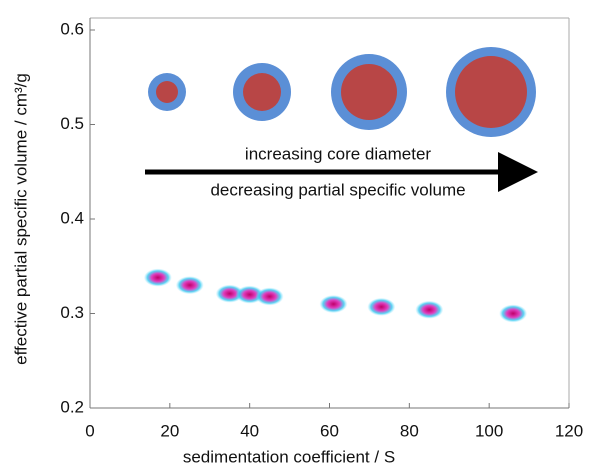 The height and width of the screenshot is (470, 589). What do you see at coordinates (329, 430) in the screenshot?
I see `x-tick-label: 60` at bounding box center [329, 430].